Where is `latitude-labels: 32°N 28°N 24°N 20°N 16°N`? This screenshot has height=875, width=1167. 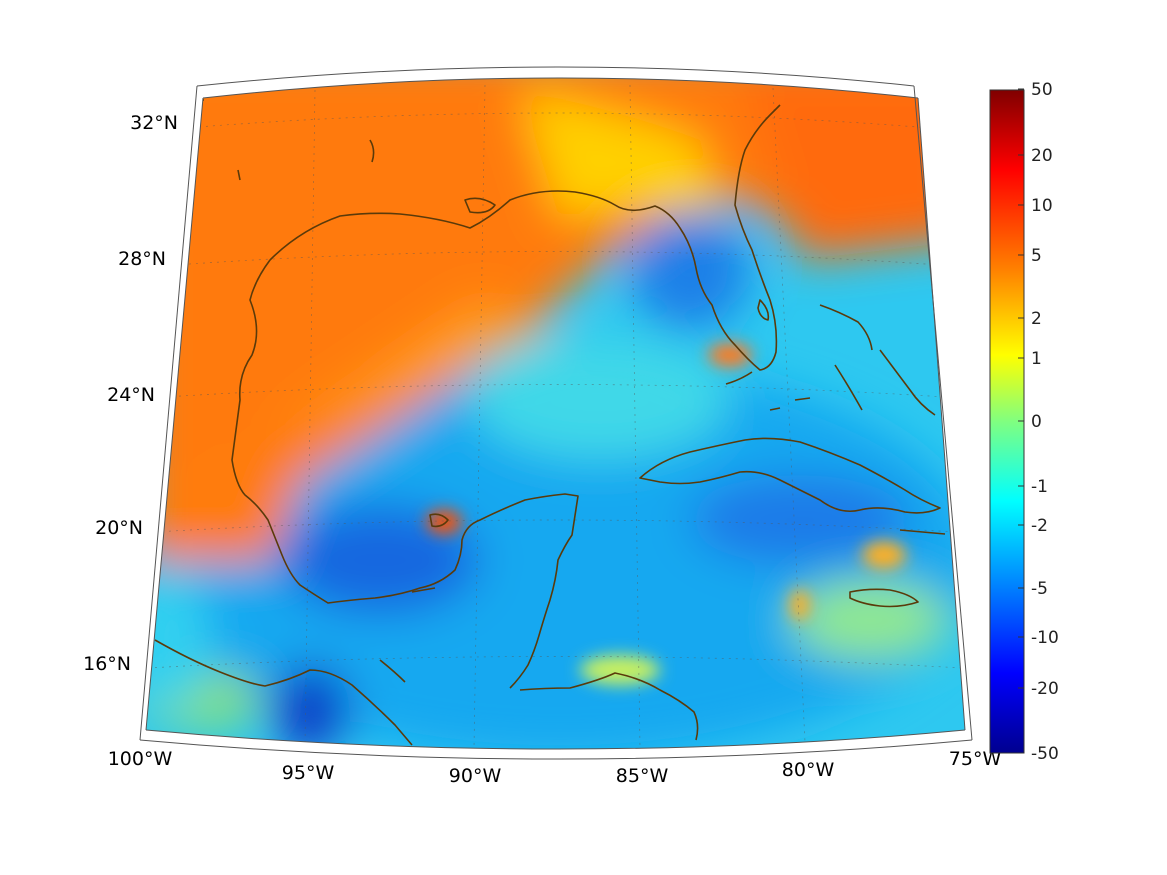 latitude-labels: 32°N 28°N 24°N 20°N 16°N is located at coordinates (130, 393).